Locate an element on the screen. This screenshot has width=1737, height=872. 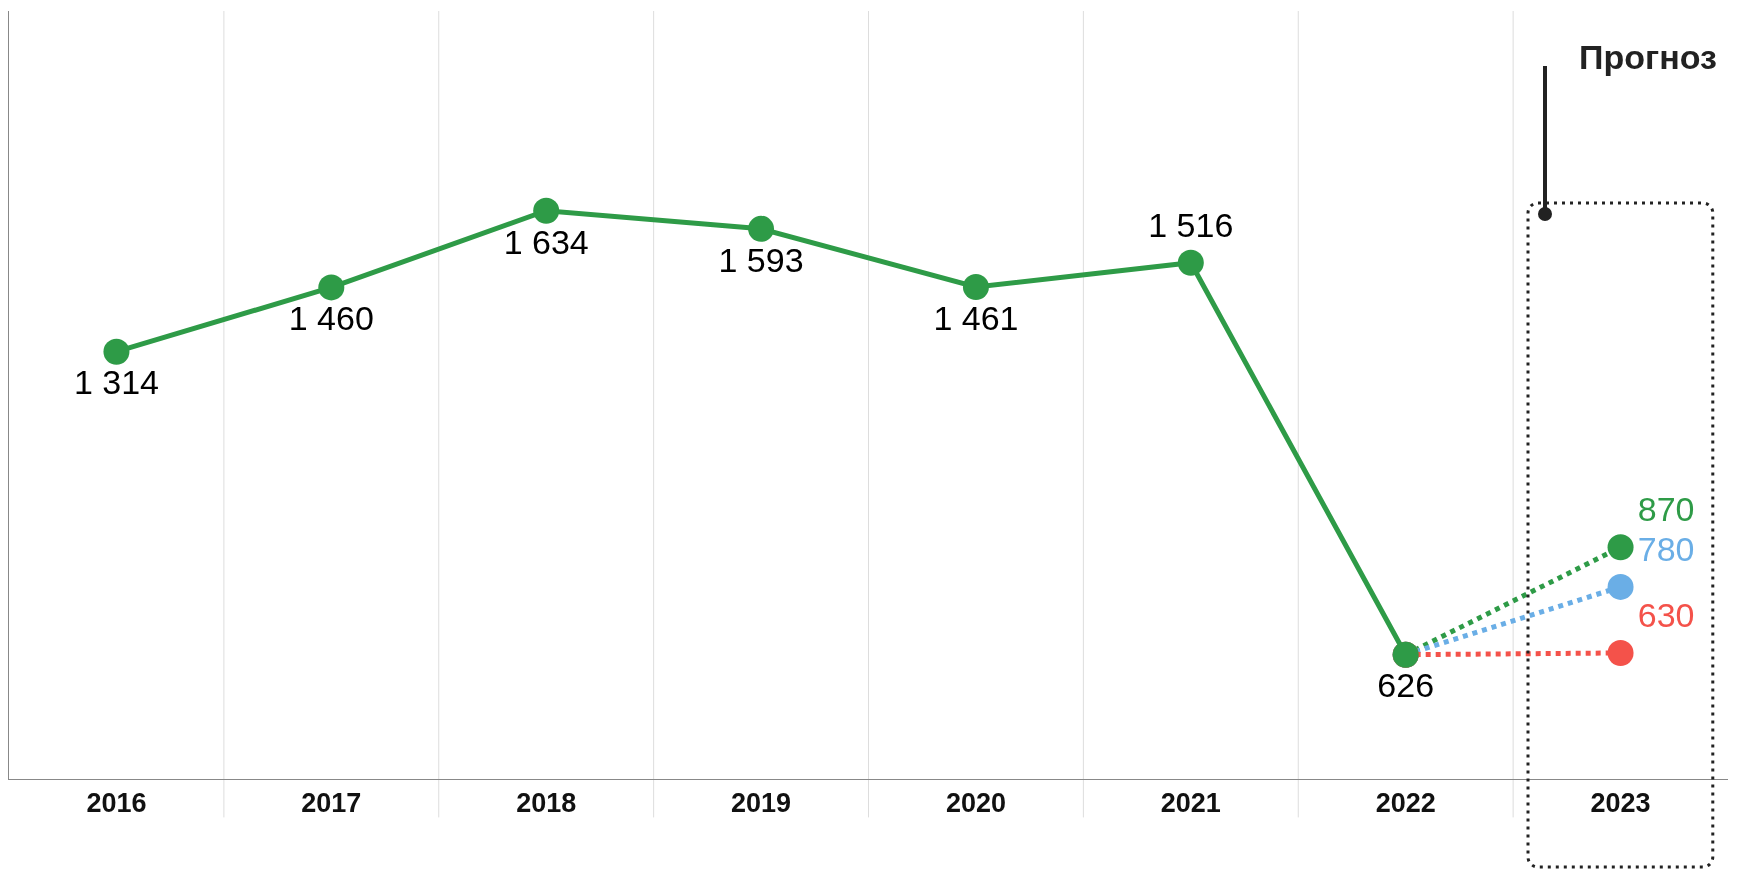
data-label: 1 461 is located at coordinates (976, 317).